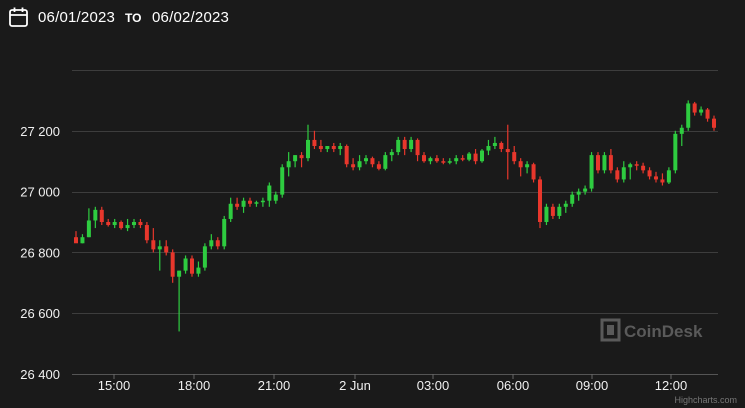 The image size is (745, 408). What do you see at coordinates (19, 17) in the screenshot?
I see `calendar-icon` at bounding box center [19, 17].